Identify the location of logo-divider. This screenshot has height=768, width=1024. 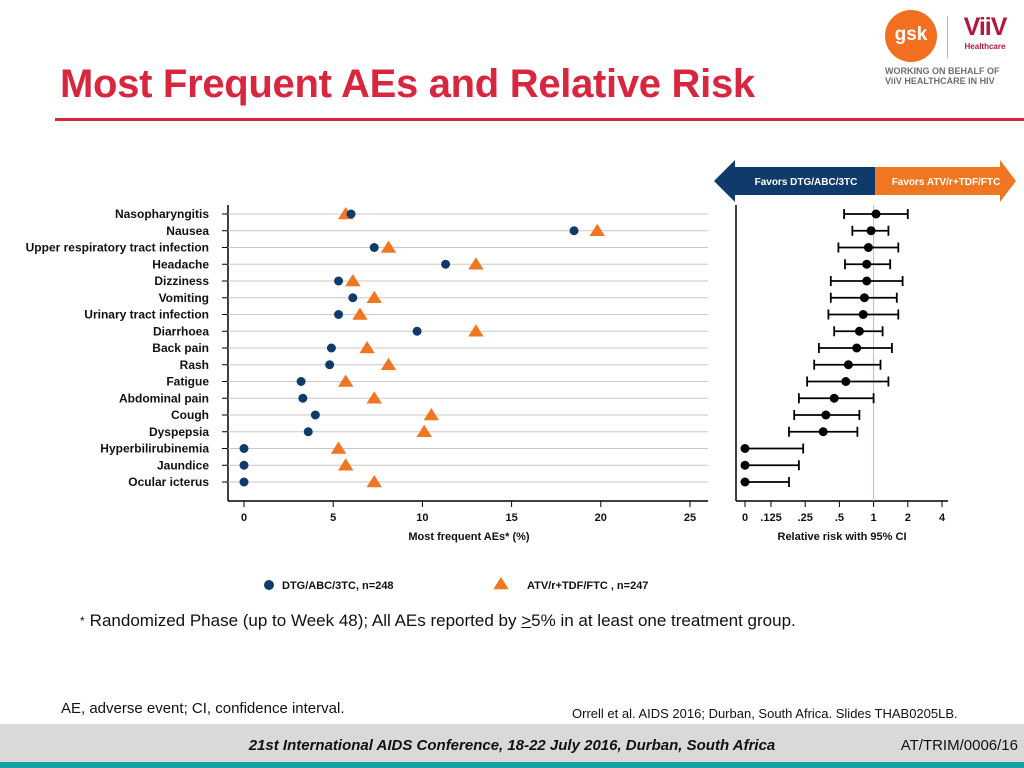
(947, 37).